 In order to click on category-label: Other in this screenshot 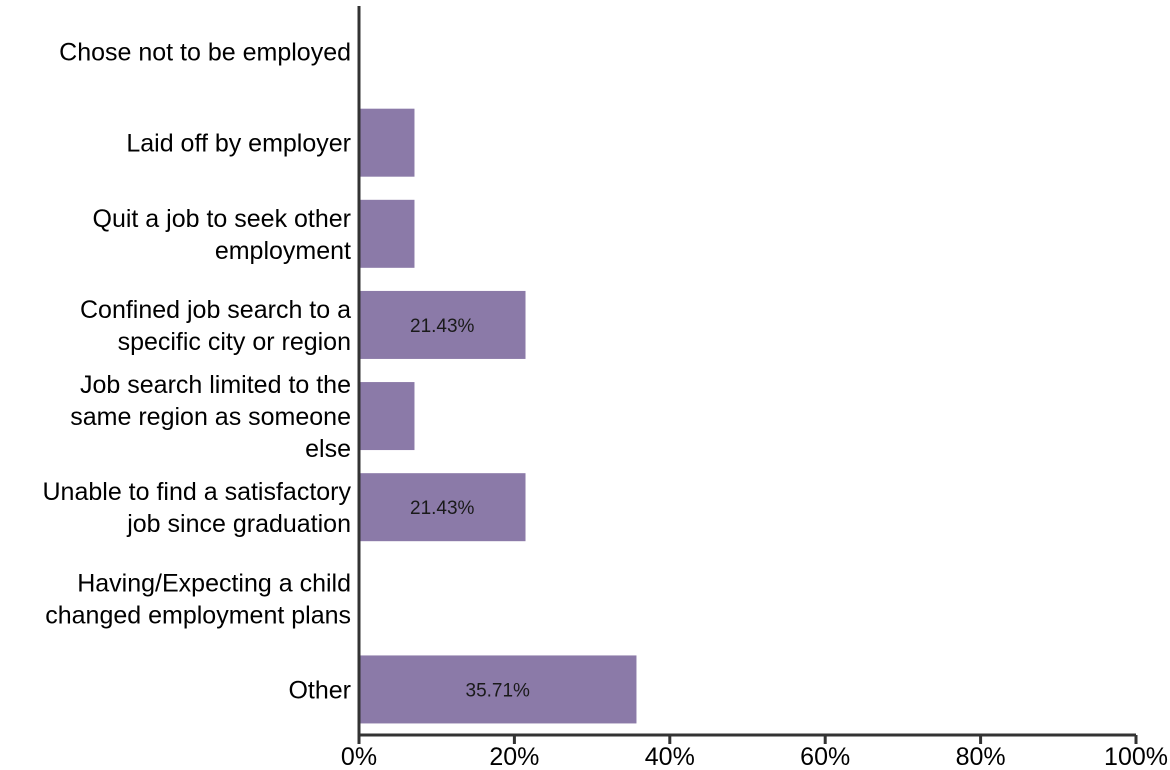, I will do `click(319, 690)`.